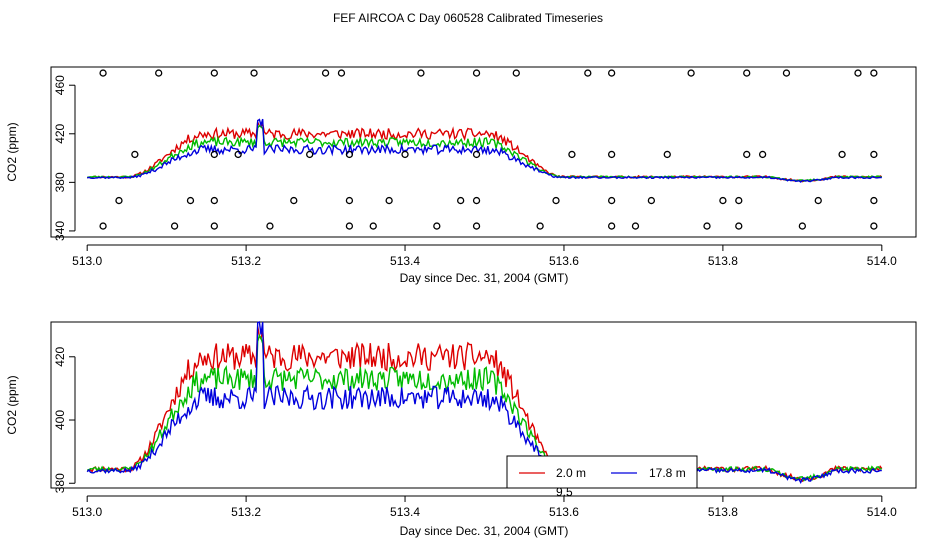  What do you see at coordinates (60, 483) in the screenshot?
I see `bottom-y-tick-label: 380` at bounding box center [60, 483].